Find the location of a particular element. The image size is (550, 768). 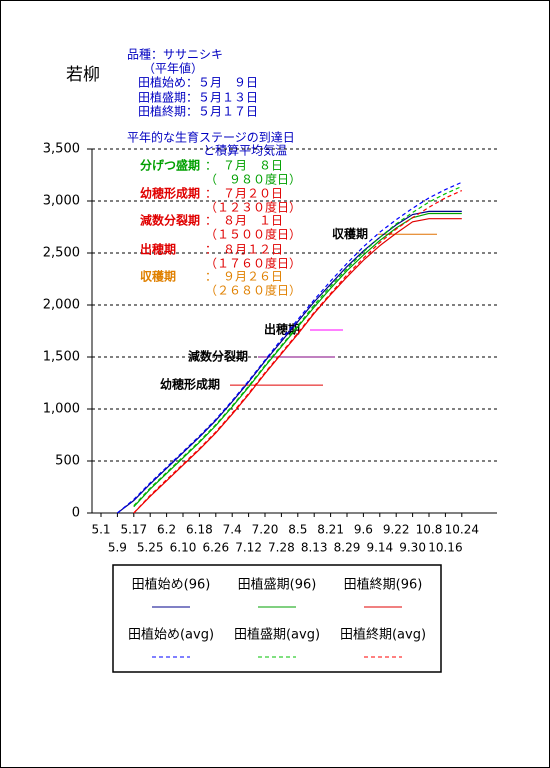

x-tick-label: 9.6 is located at coordinates (363, 530).